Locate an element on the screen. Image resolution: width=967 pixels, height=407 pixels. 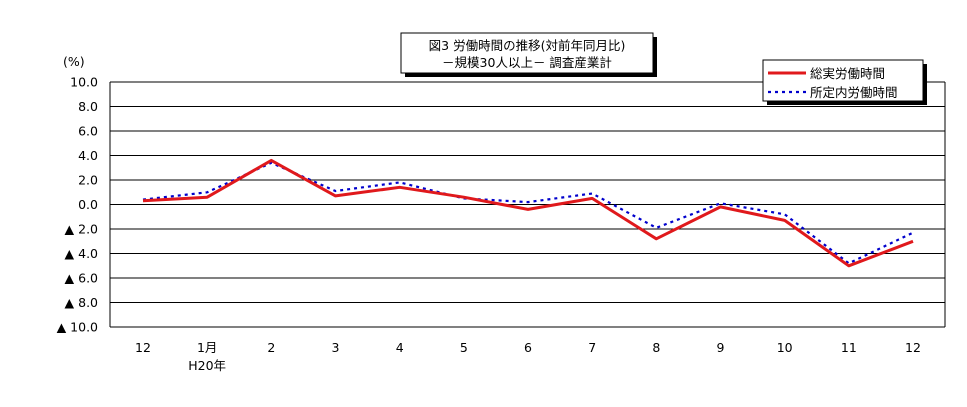
x-tick-label: 8 is located at coordinates (656, 347).